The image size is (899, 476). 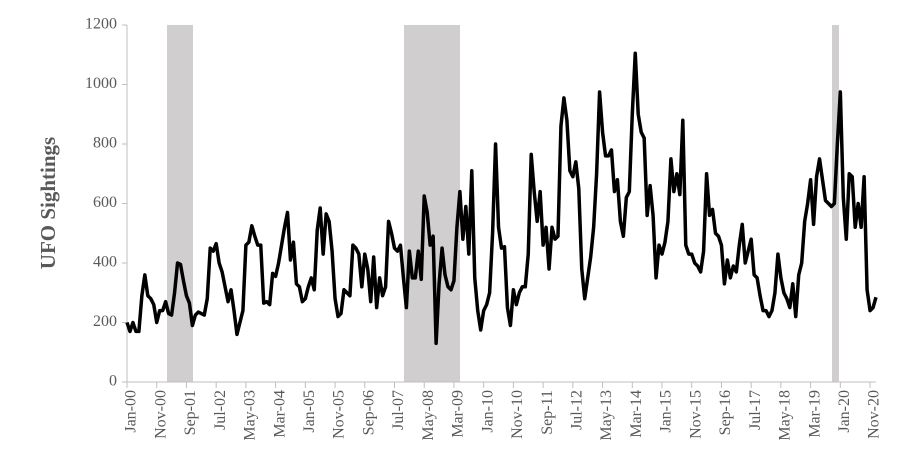 I want to click on x-tick-label: Jan-00, so click(x=131, y=411).